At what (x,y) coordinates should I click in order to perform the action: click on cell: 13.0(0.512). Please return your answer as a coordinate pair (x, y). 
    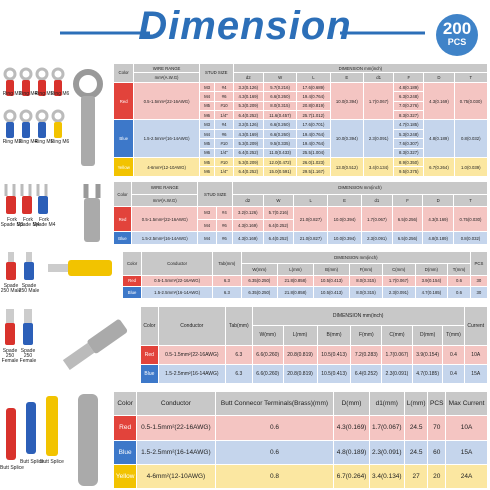
    Looking at the image, I should click on (347, 167).